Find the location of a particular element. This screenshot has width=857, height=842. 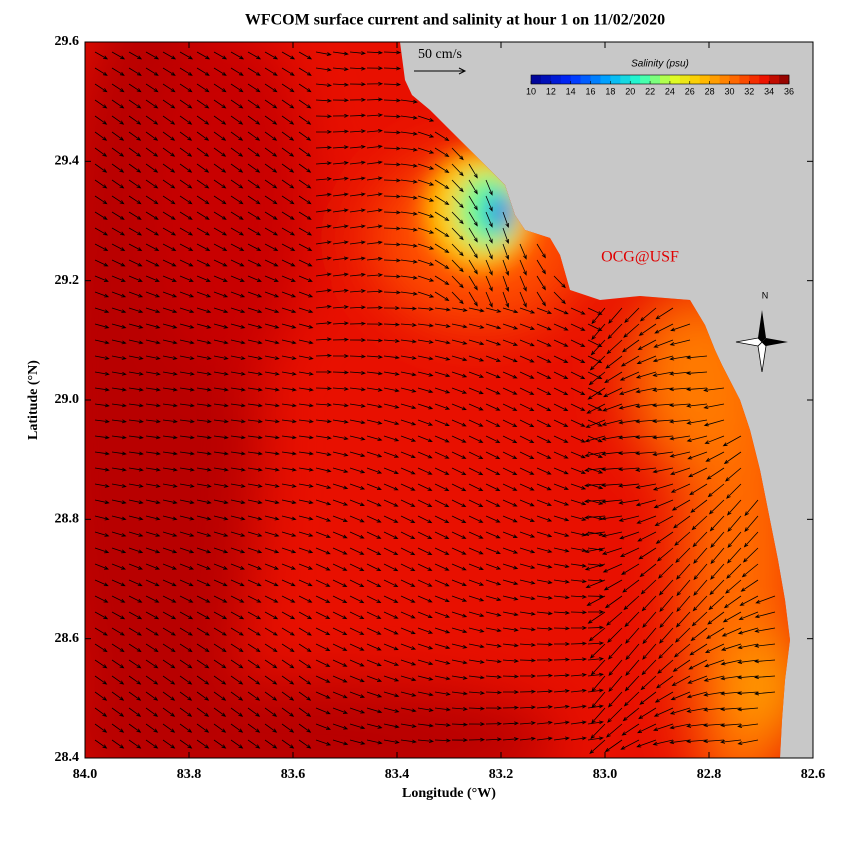

colorbar-cell is located at coordinates (754, 79).